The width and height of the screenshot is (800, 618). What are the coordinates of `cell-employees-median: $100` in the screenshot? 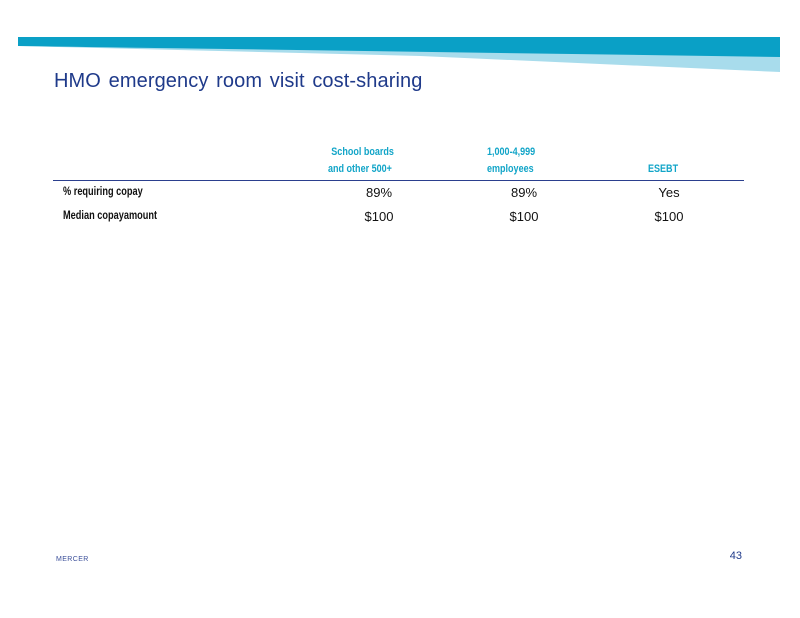 It's located at (524, 216).